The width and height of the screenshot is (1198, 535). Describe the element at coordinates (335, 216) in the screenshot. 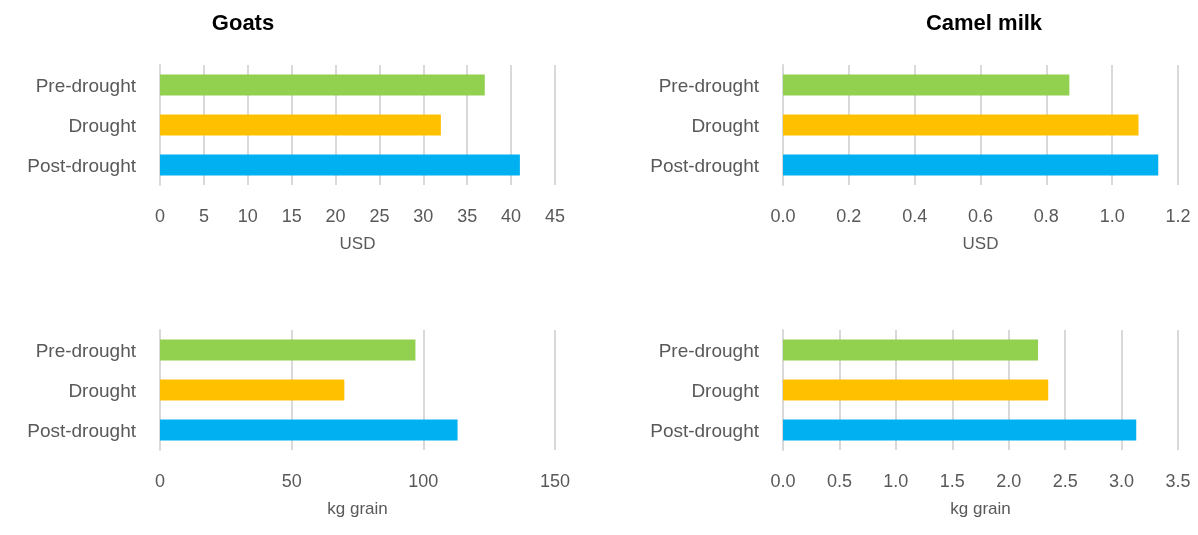

I see `x-tick-label: 20` at that location.